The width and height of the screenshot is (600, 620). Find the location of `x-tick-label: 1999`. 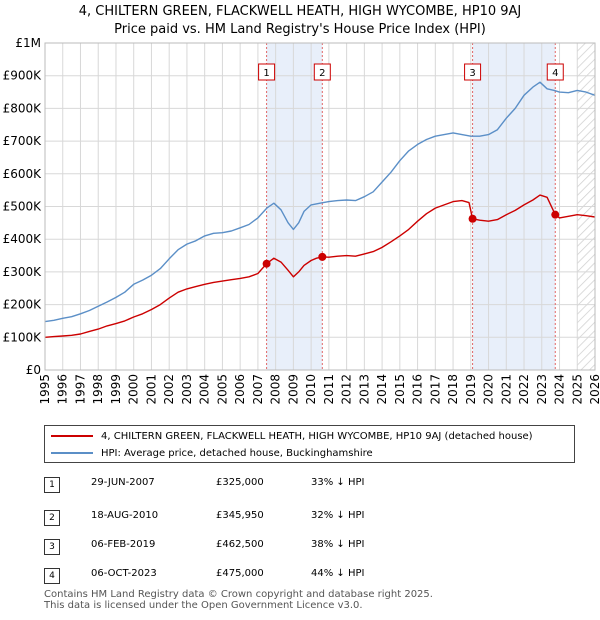

x-tick-label: 1999 is located at coordinates (116, 389).